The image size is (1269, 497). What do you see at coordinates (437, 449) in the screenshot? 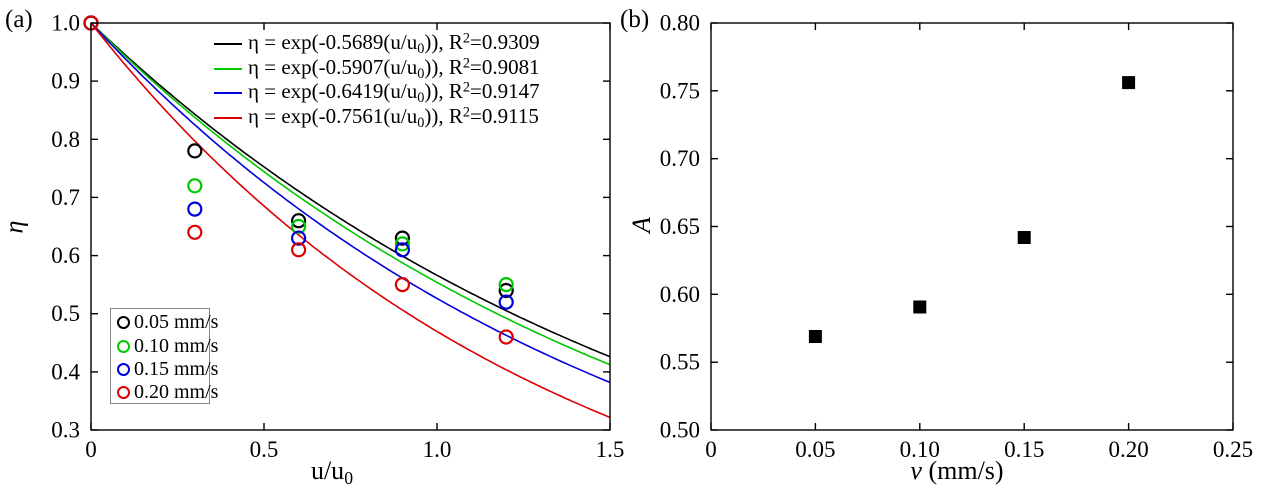
I see `x-tick-label: 1.0` at bounding box center [437, 449].